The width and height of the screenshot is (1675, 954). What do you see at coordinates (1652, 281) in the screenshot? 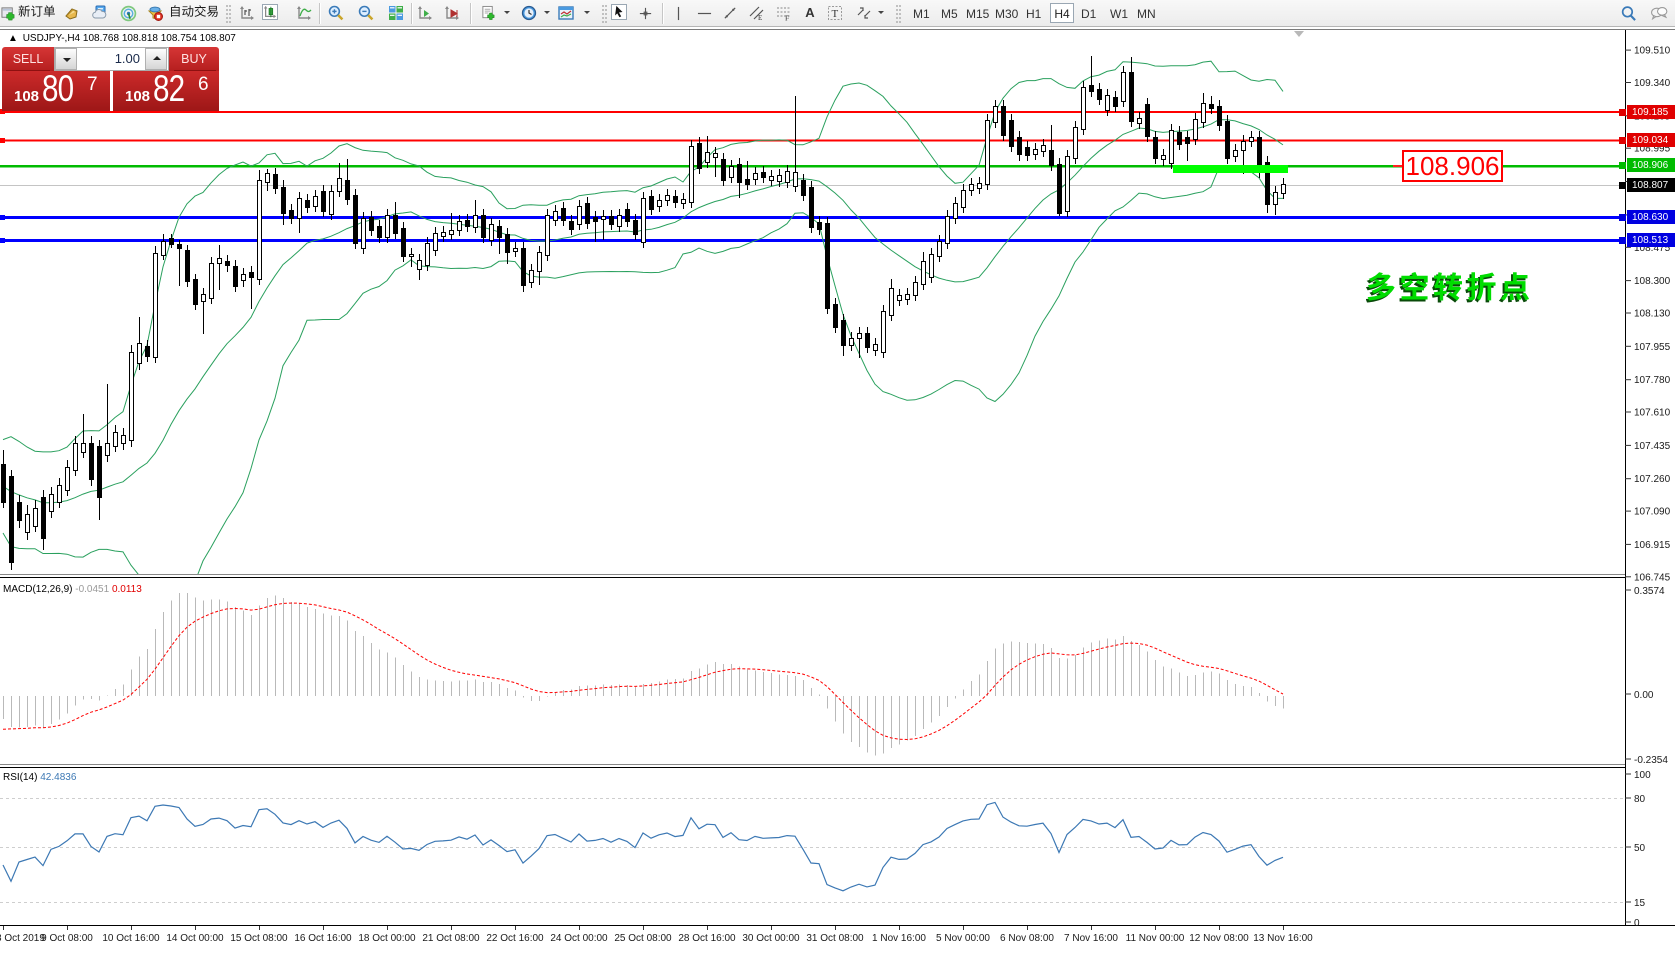
I see `svg-text: 108.300` at bounding box center [1652, 281].